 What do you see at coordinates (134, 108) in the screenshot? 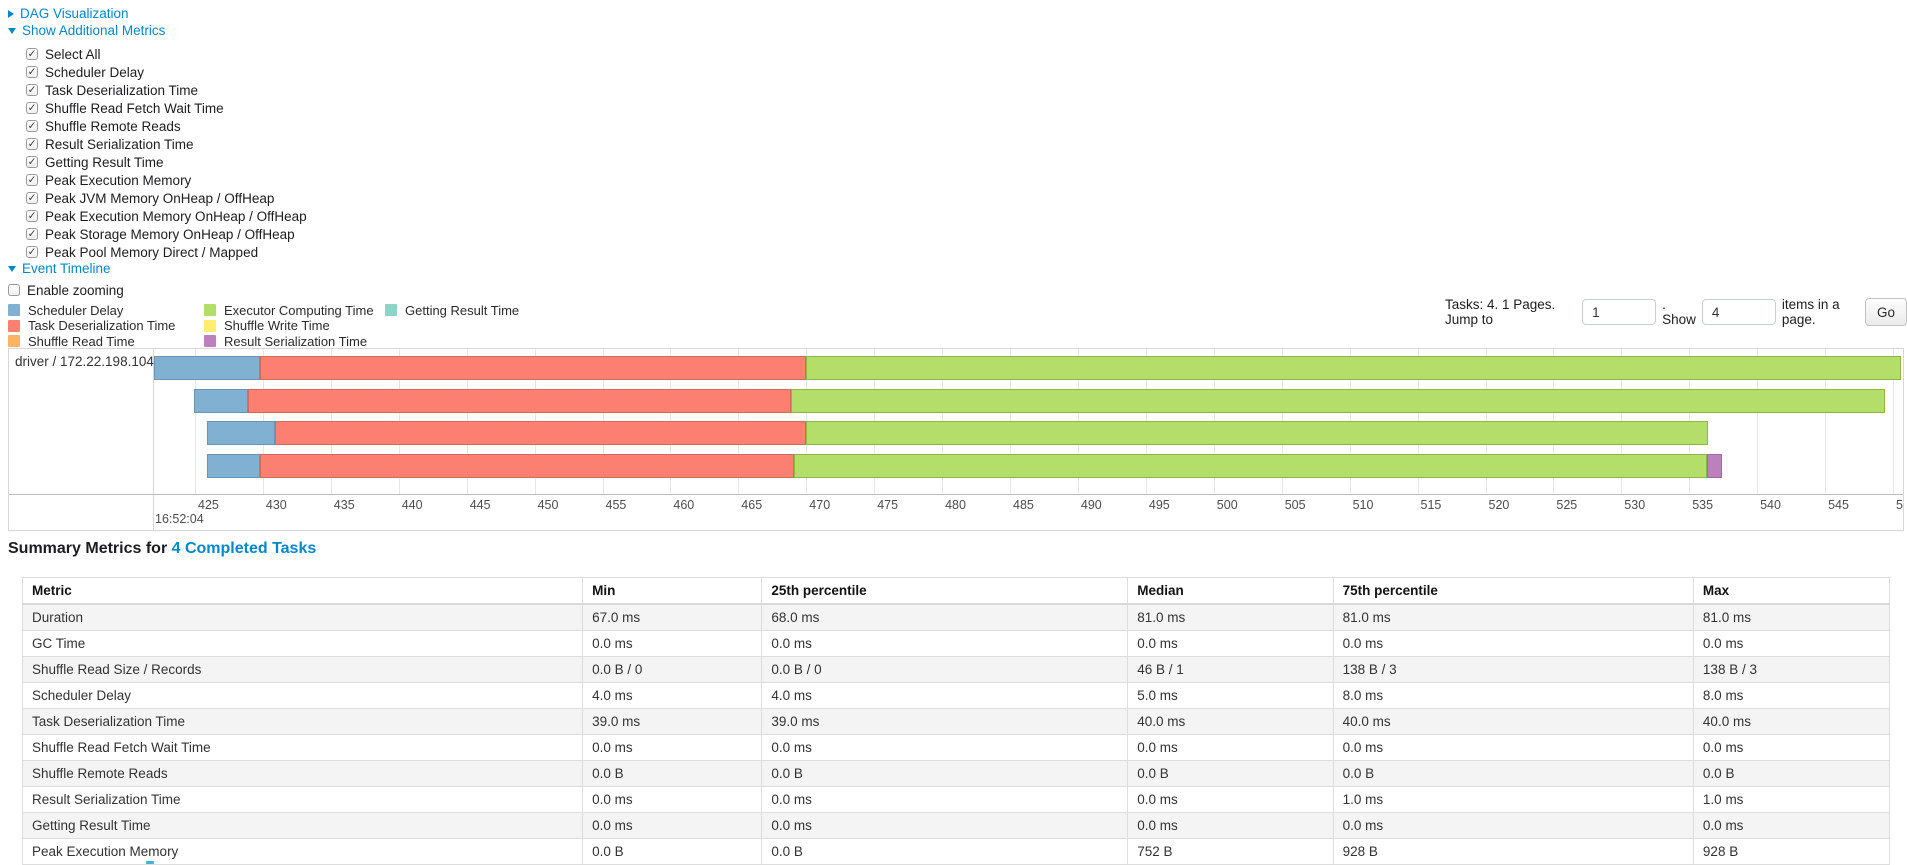
I see `metric-checkbox-label: Shuffle Read Fetch Wait Time` at bounding box center [134, 108].